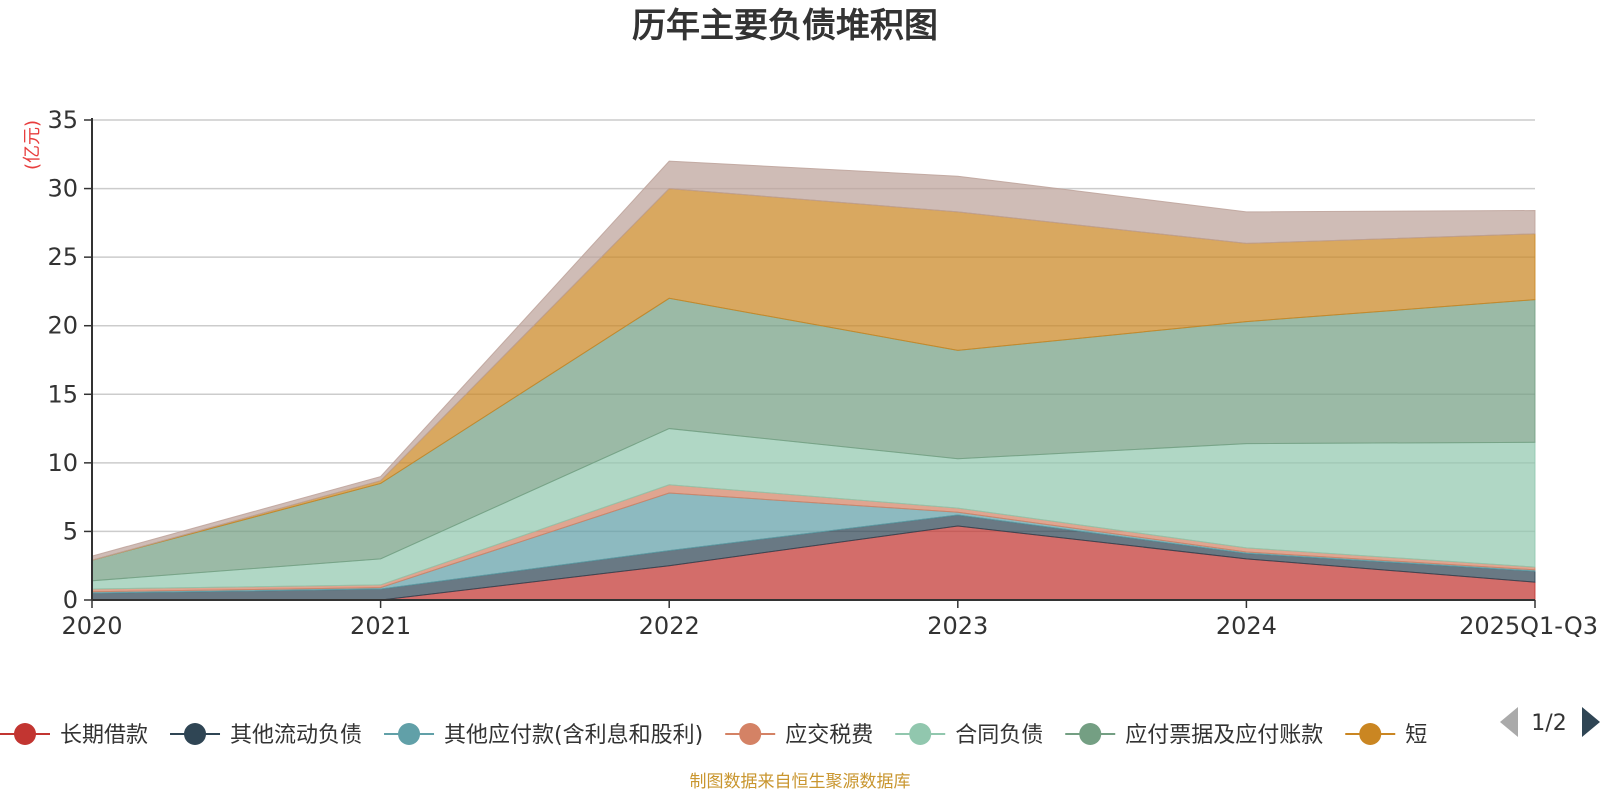 The height and width of the screenshot is (800, 1600). What do you see at coordinates (1416, 735) in the screenshot?
I see `legend-label: 短` at bounding box center [1416, 735].